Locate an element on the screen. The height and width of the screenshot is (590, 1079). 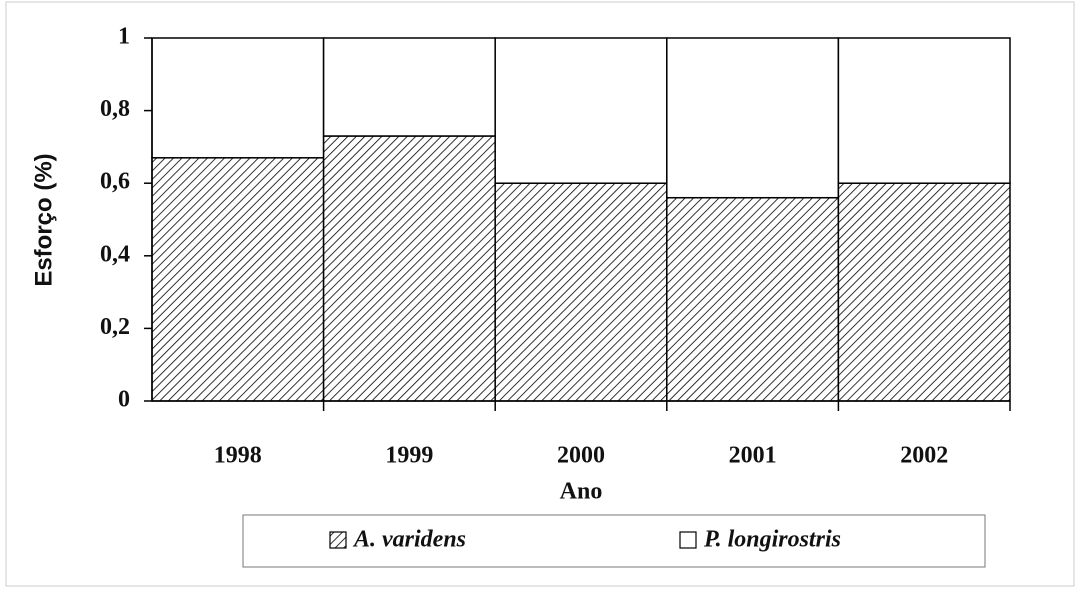
x-axis-title: Ano is located at coordinates (581, 492).